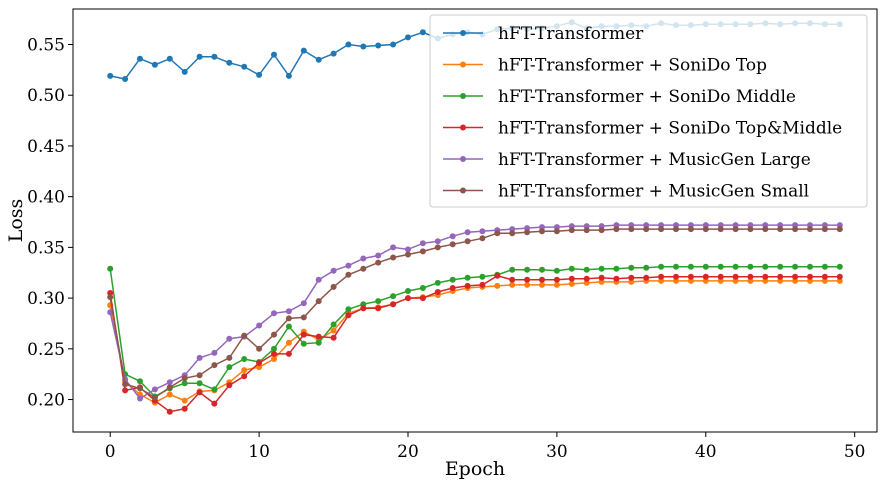 The image size is (882, 486). What do you see at coordinates (626, 192) in the screenshot?
I see `legend-entry-5: hFT-Transformer + MusicGen Small` at bounding box center [626, 192].